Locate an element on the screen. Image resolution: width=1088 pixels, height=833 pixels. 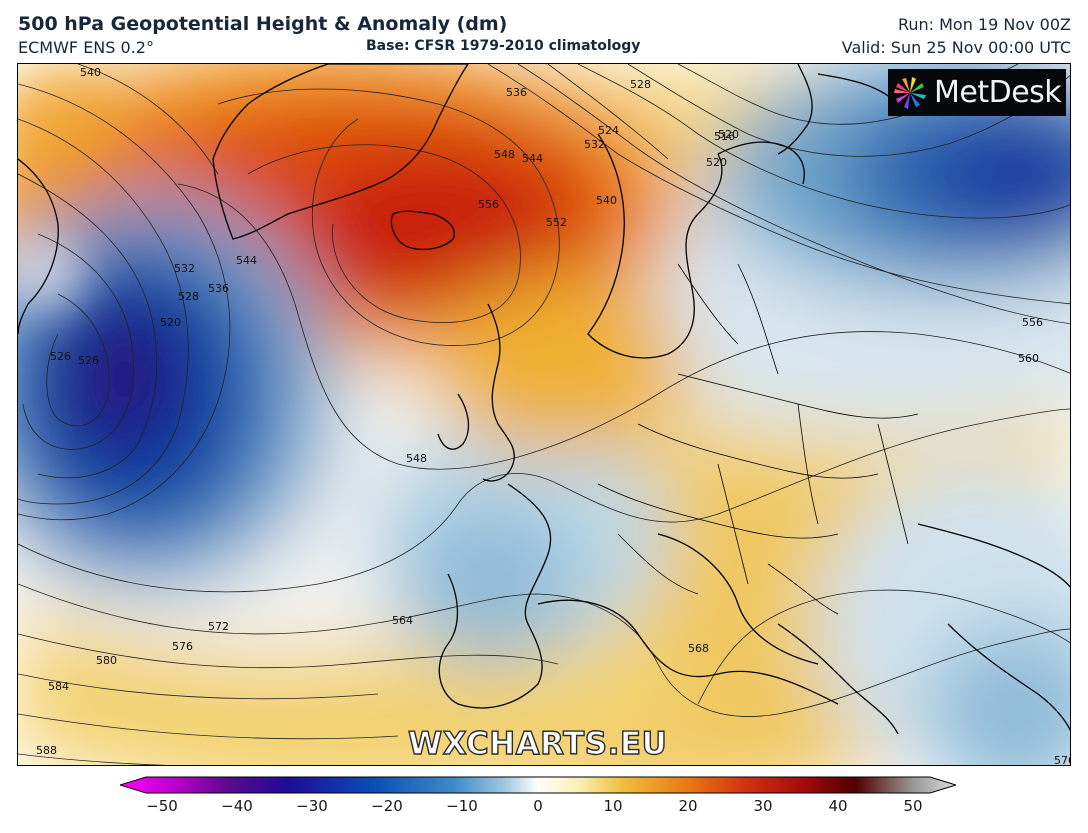
contour-label: 584 is located at coordinates (58, 686).